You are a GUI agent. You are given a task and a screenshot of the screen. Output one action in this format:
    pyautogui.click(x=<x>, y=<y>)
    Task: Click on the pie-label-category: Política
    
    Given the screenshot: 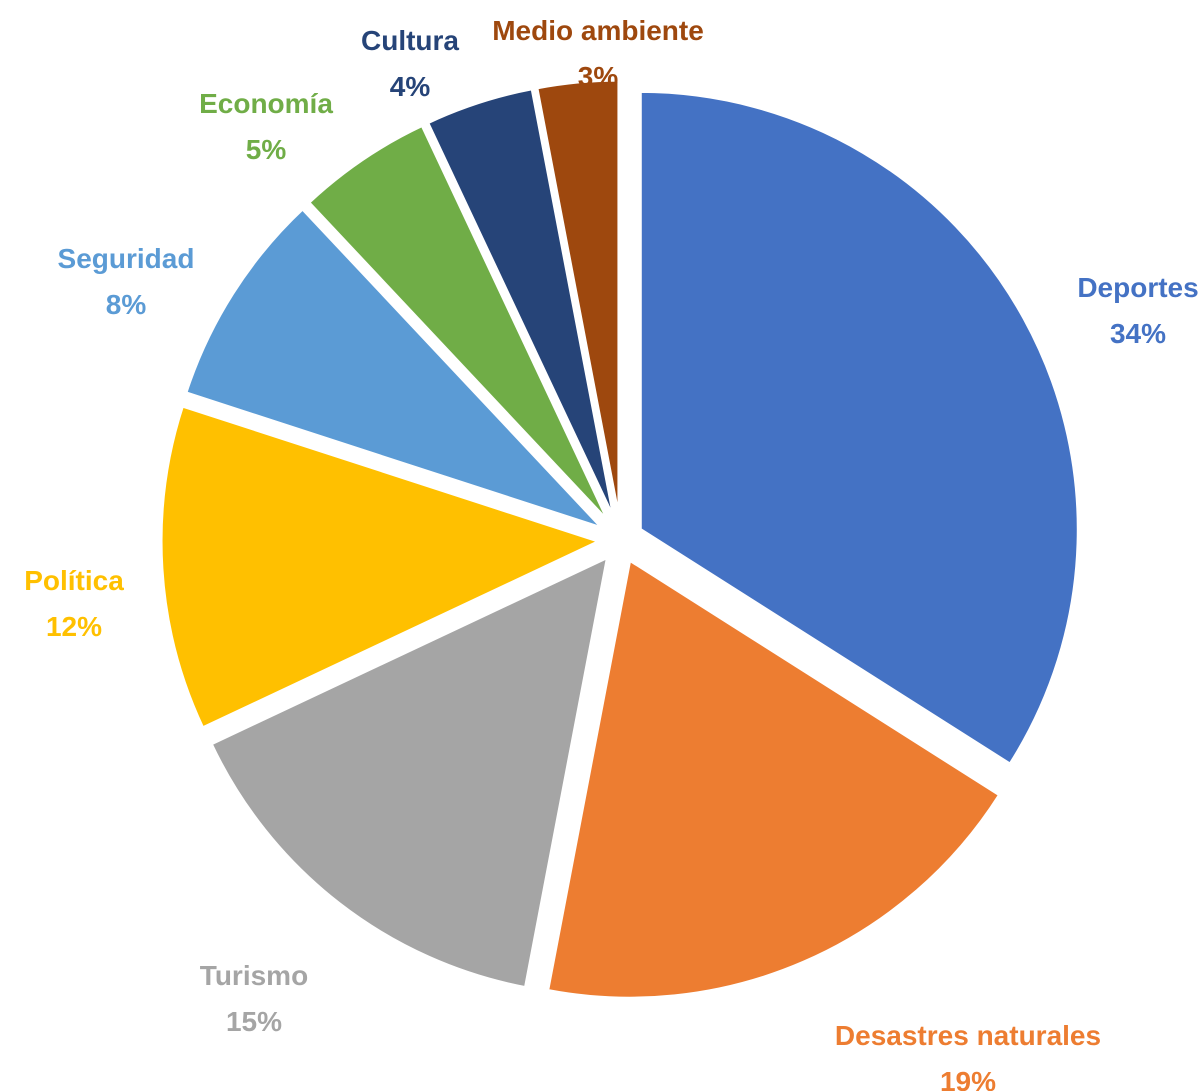 What is the action you would take?
    pyautogui.click(x=74, y=580)
    